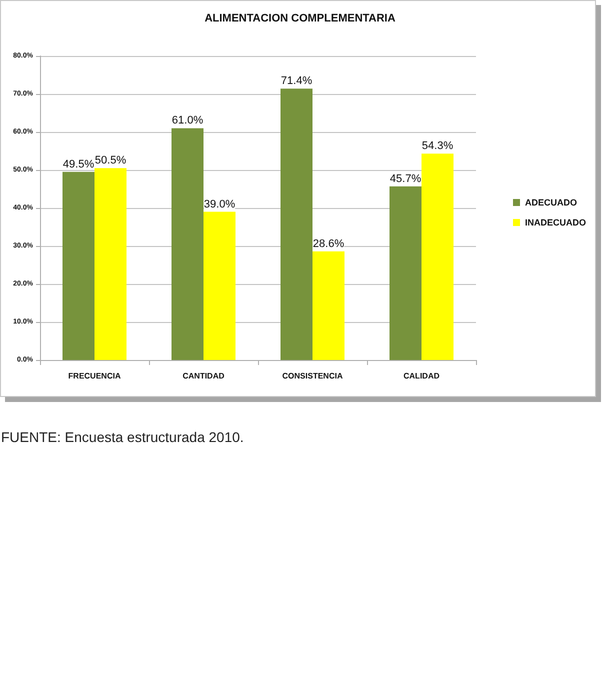 The width and height of the screenshot is (607, 683). I want to click on data-label: 28.6%, so click(328, 244).